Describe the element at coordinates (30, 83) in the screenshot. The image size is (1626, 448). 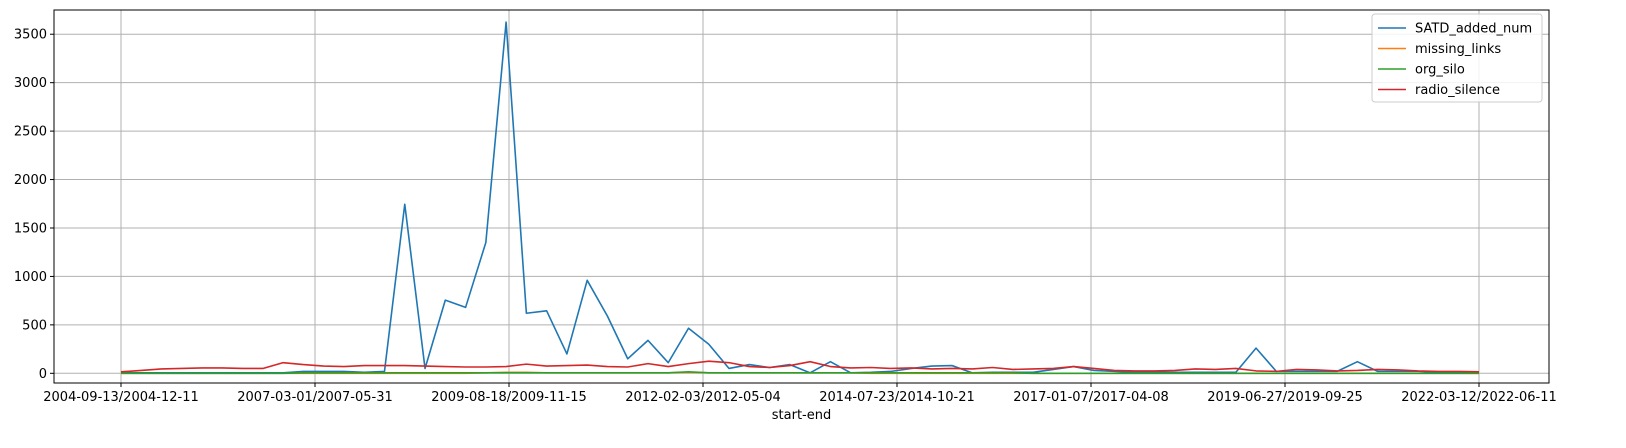
I see `y-tick-label: 3000` at that location.